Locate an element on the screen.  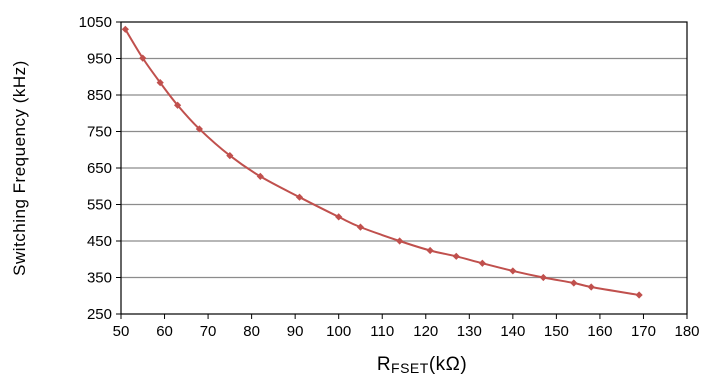
y-tick-label: 350 is located at coordinates (99, 278).